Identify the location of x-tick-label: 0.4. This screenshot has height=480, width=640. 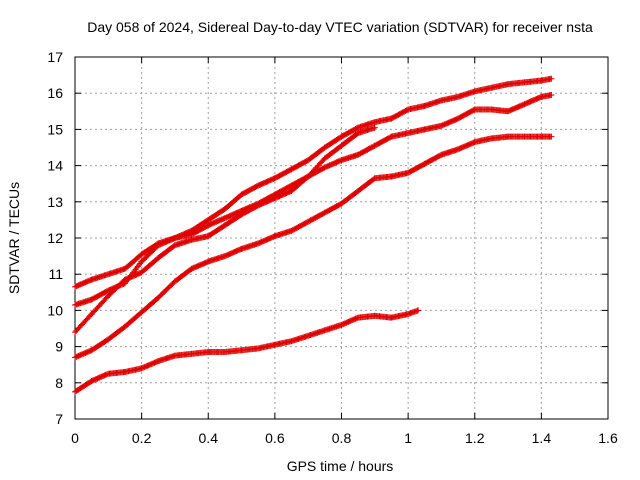
(209, 438).